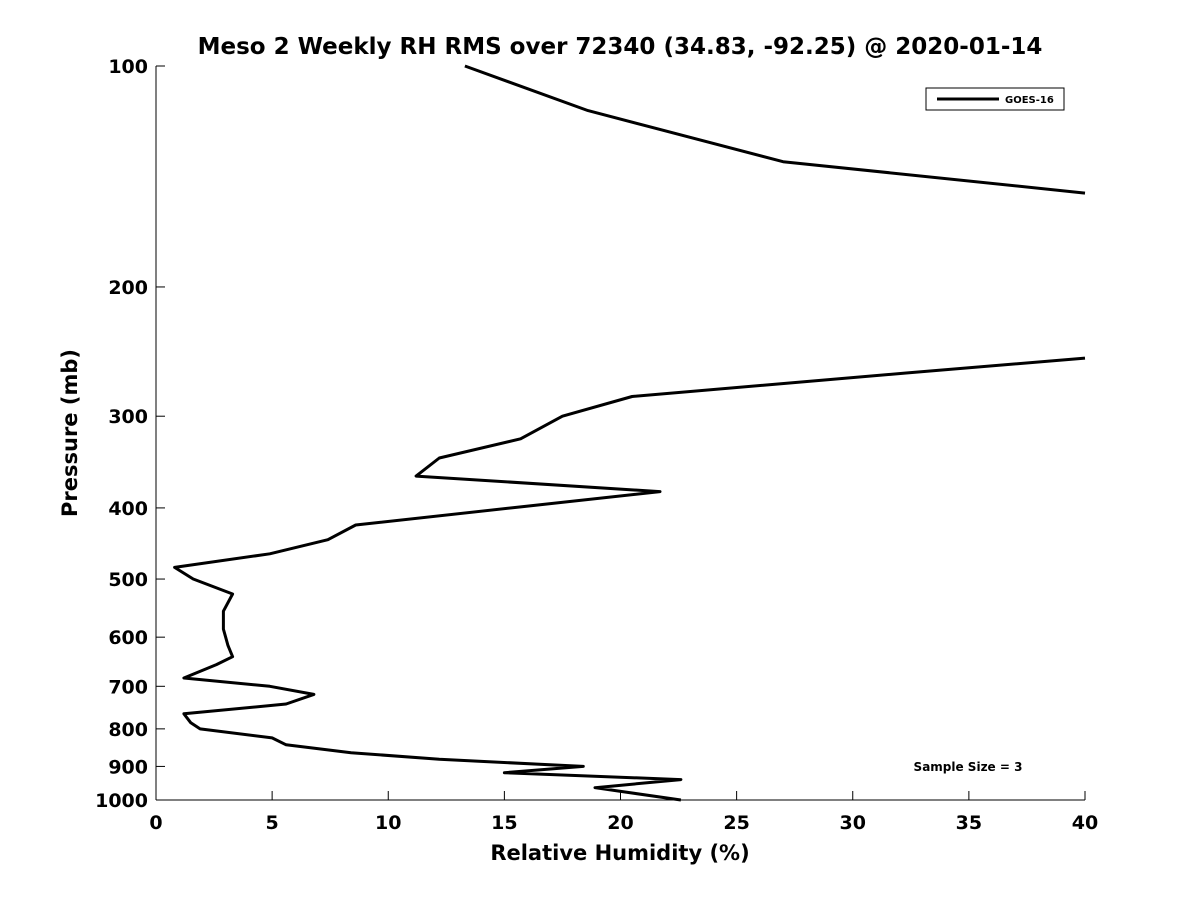 Image resolution: width=1200 pixels, height=900 pixels. What do you see at coordinates (995, 99) in the screenshot?
I see `legend: GOES-16` at bounding box center [995, 99].